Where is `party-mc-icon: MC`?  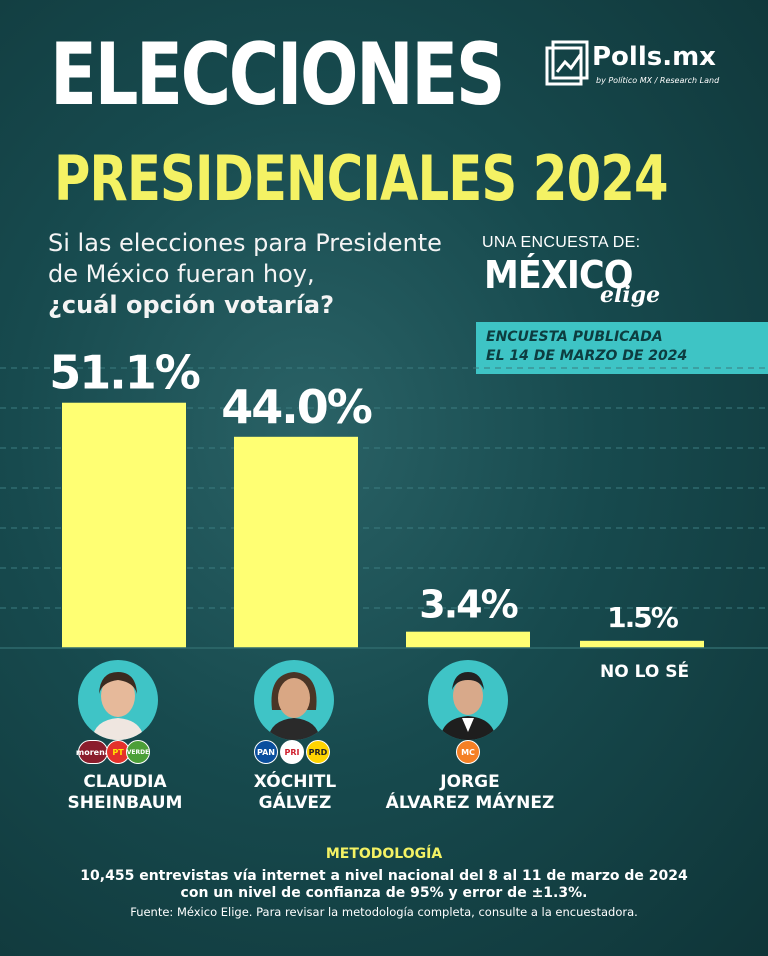 party-mc-icon: MC is located at coordinates (468, 752).